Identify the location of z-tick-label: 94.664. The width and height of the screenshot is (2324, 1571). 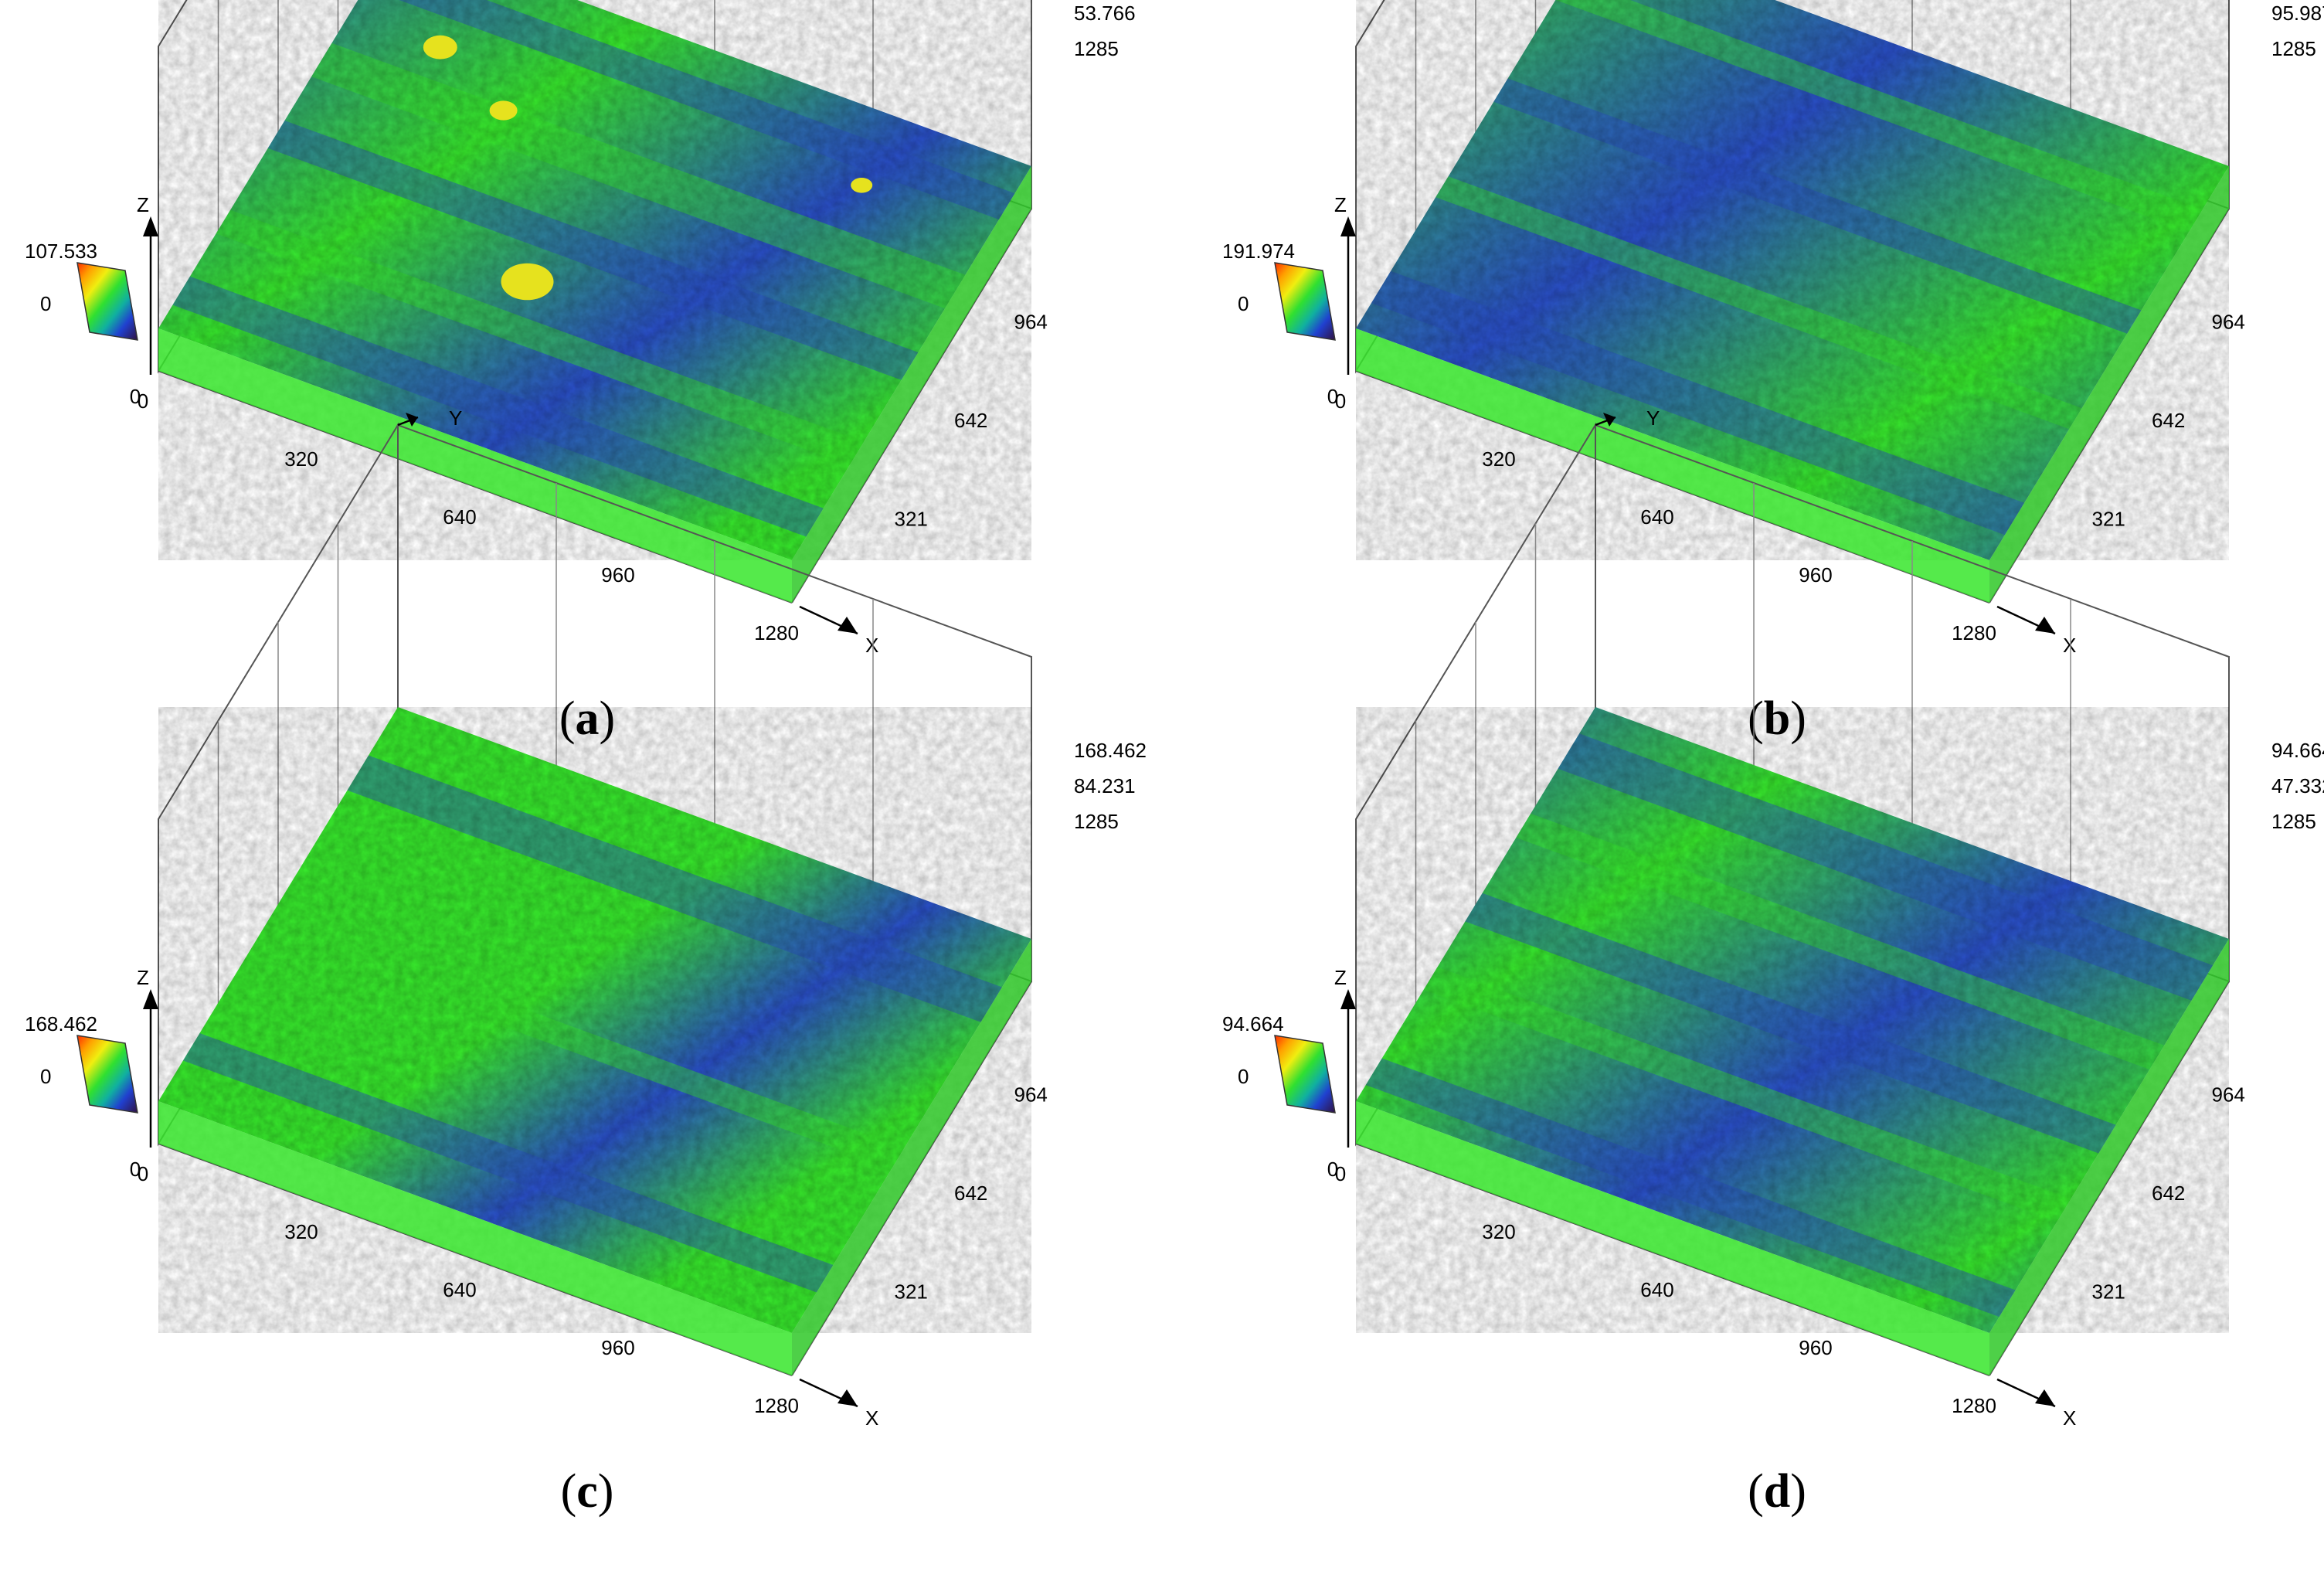
(2297, 750).